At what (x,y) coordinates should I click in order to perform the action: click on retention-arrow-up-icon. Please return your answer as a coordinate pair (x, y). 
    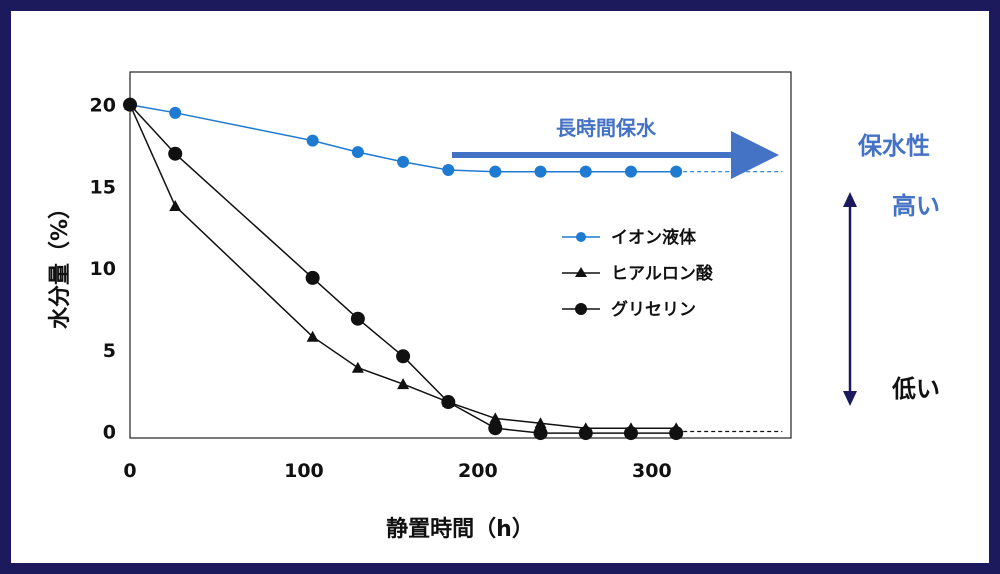
    Looking at the image, I should click on (850, 199).